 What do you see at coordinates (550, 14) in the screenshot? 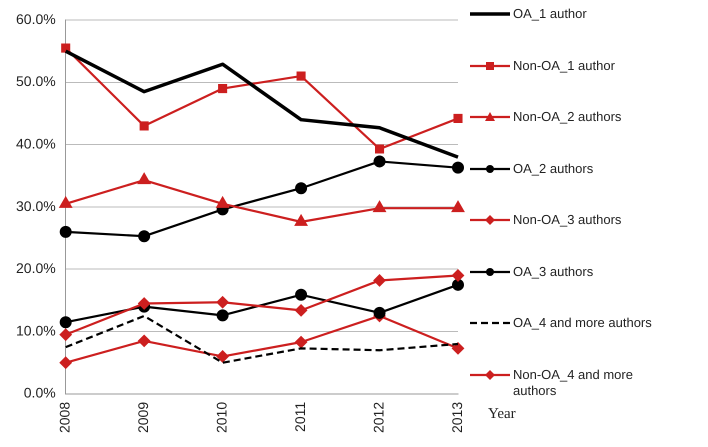
I see `legend-label: OA_1 author` at bounding box center [550, 14].